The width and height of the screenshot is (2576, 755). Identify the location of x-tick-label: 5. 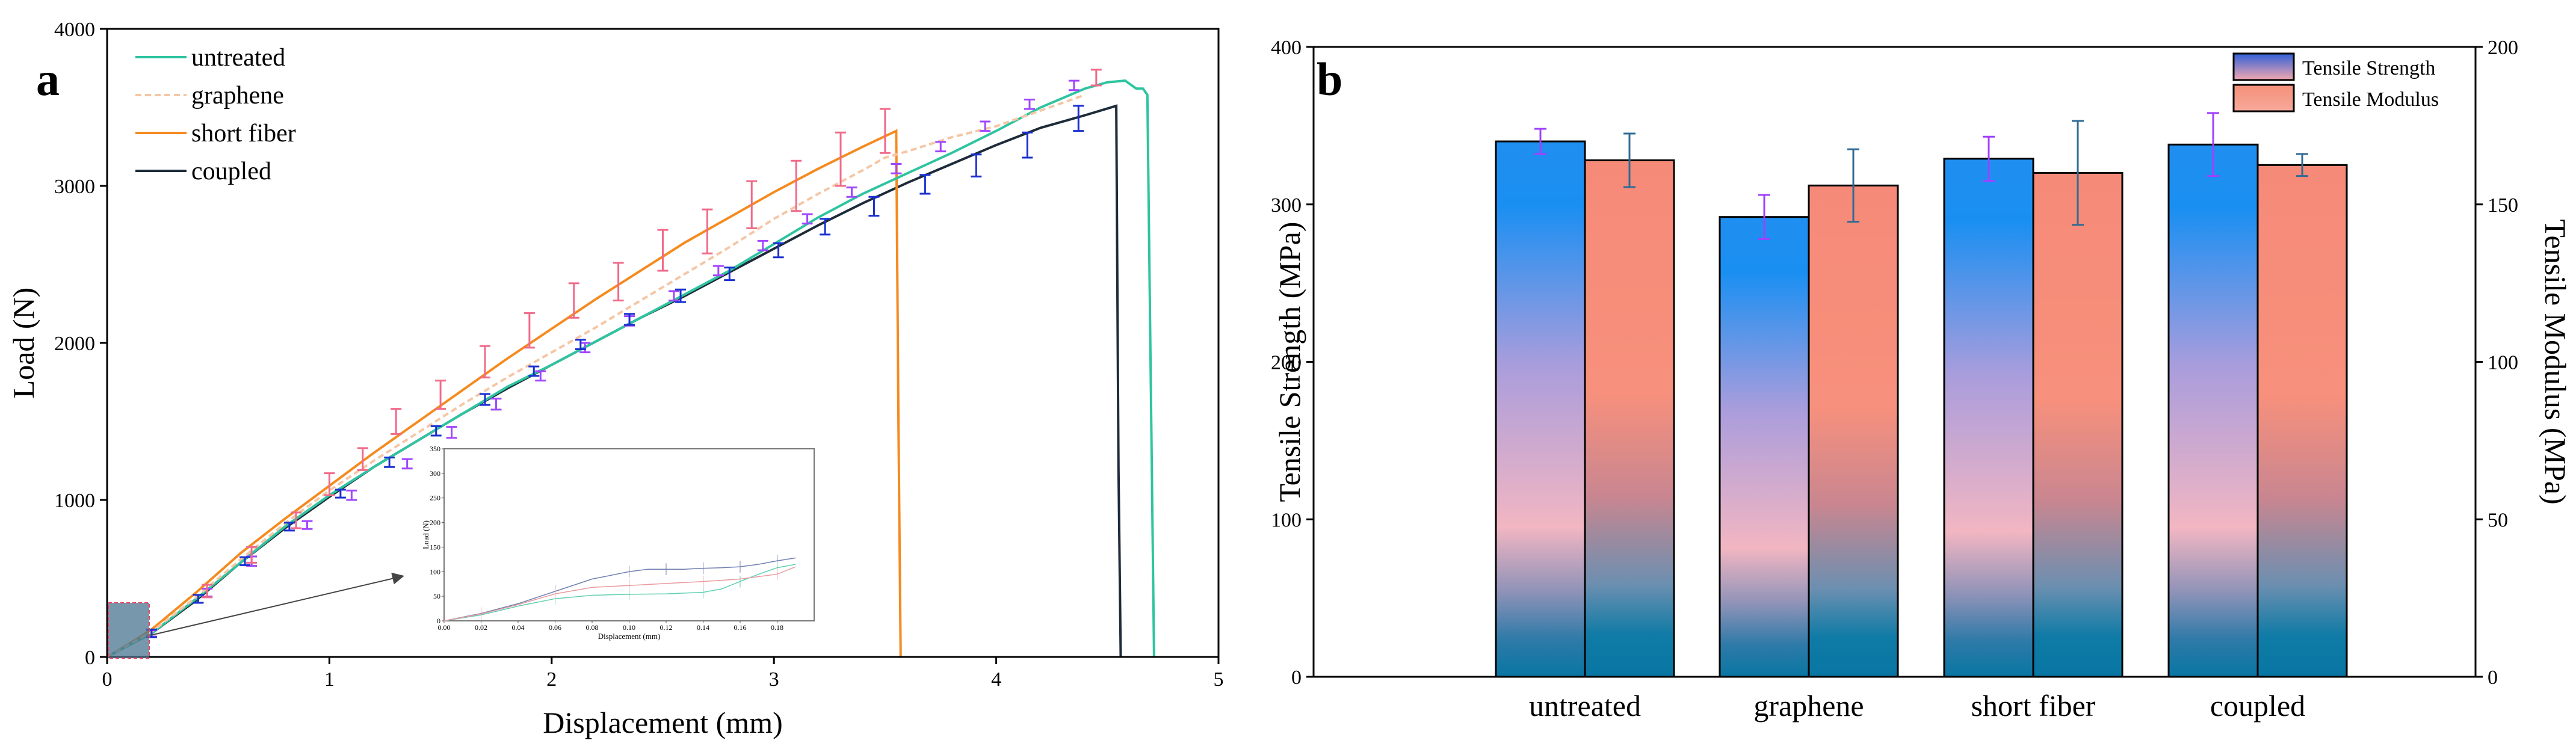
(1219, 679).